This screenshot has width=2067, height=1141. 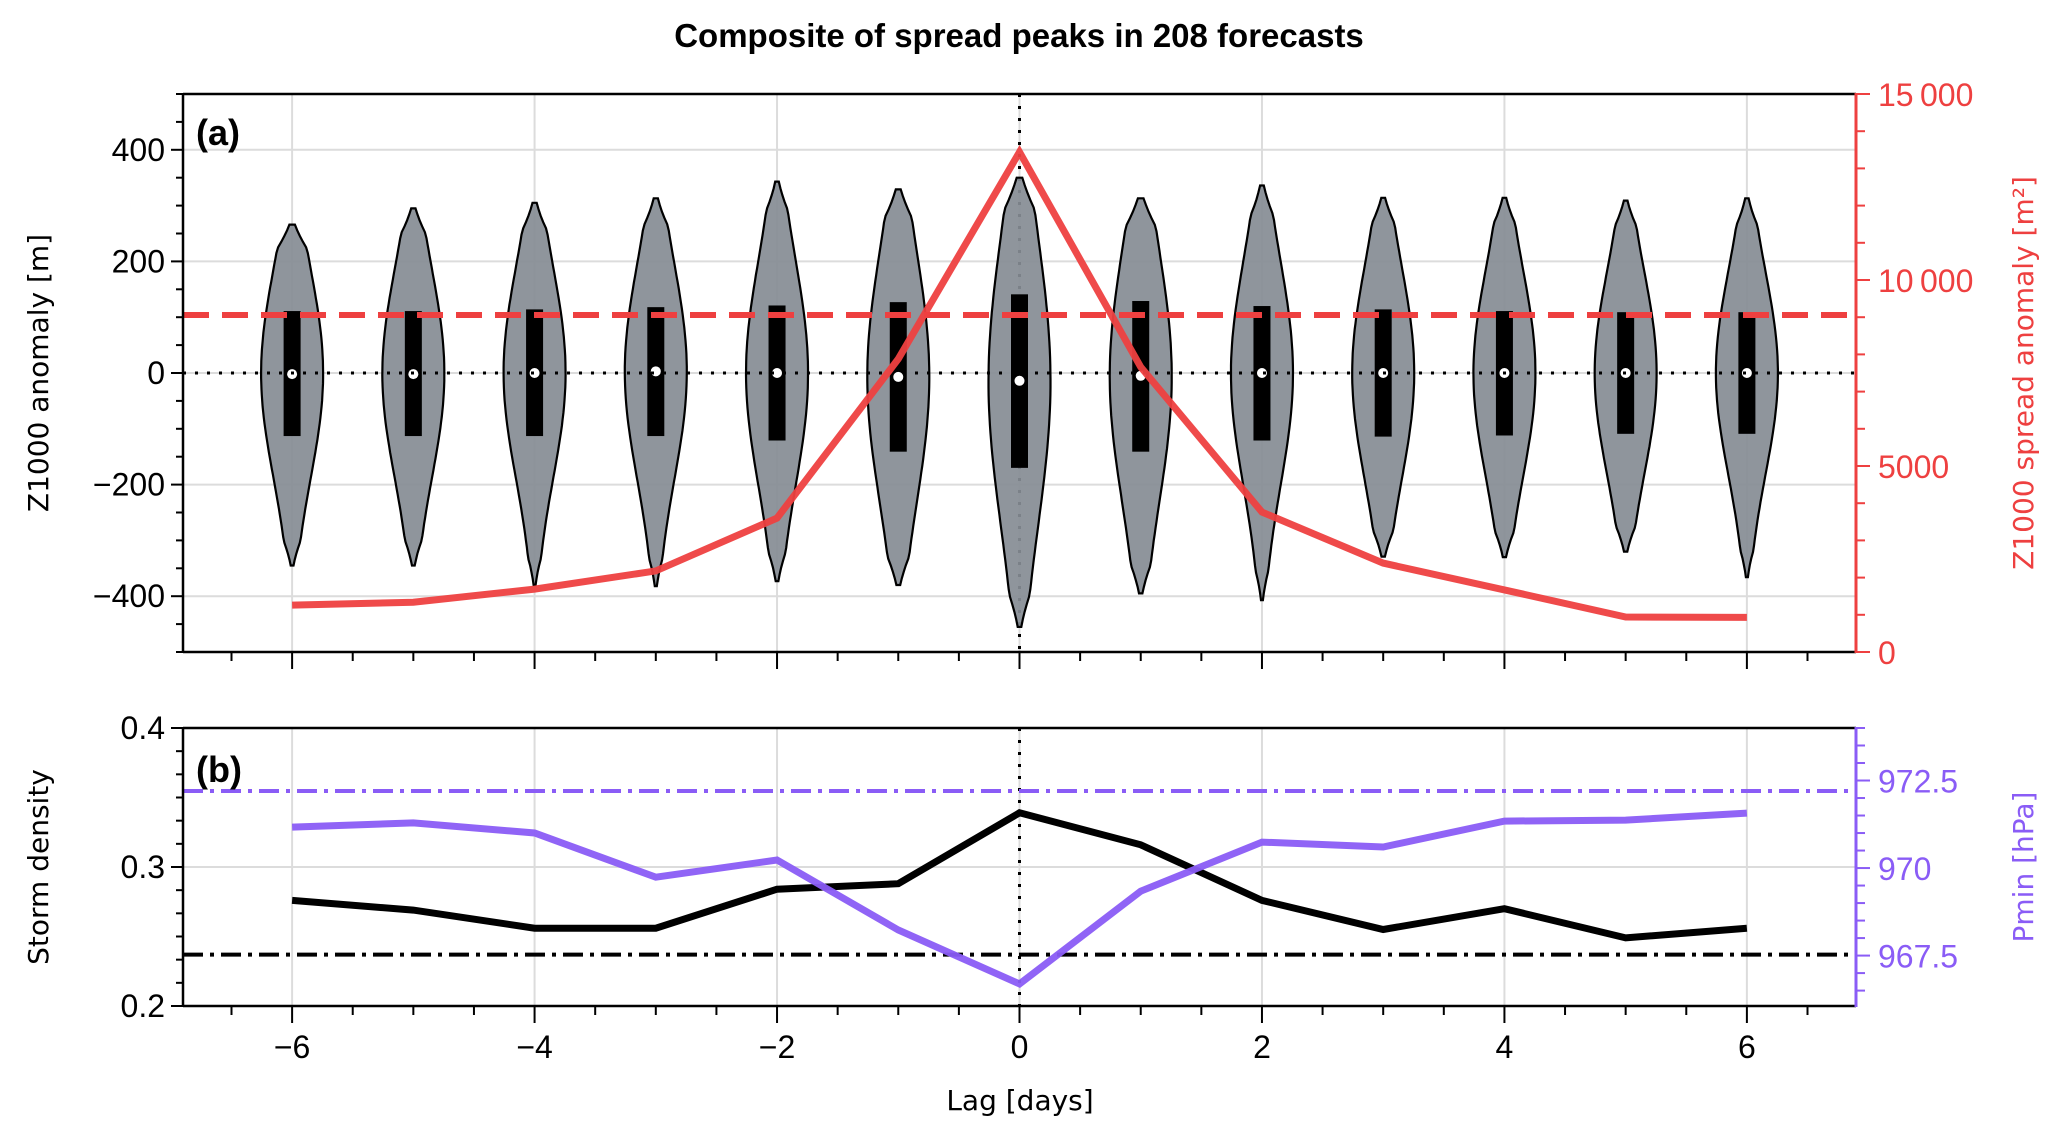 What do you see at coordinates (534, 1047) in the screenshot?
I see `x-tick-label: −4` at bounding box center [534, 1047].